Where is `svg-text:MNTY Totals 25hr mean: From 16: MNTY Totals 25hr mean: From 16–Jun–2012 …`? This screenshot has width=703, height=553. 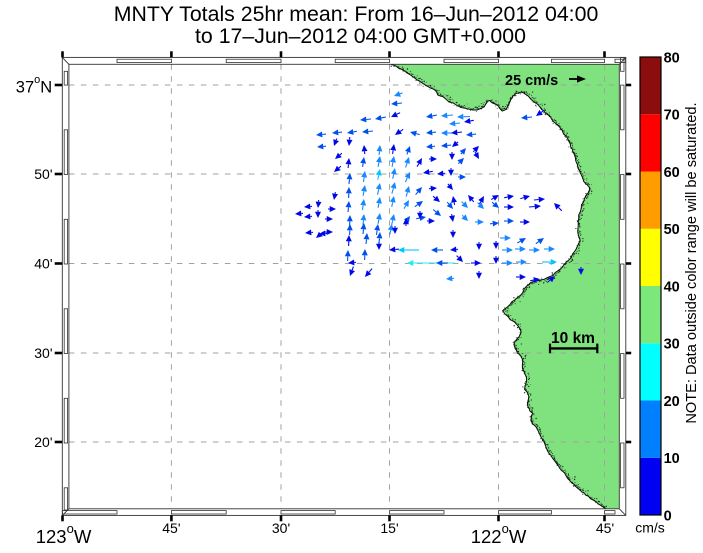
svg-text:MNTY Totals 25hr mean: From 16: MNTY Totals 25hr mean: From 16–Jun–2012 … is located at coordinates (356, 14).